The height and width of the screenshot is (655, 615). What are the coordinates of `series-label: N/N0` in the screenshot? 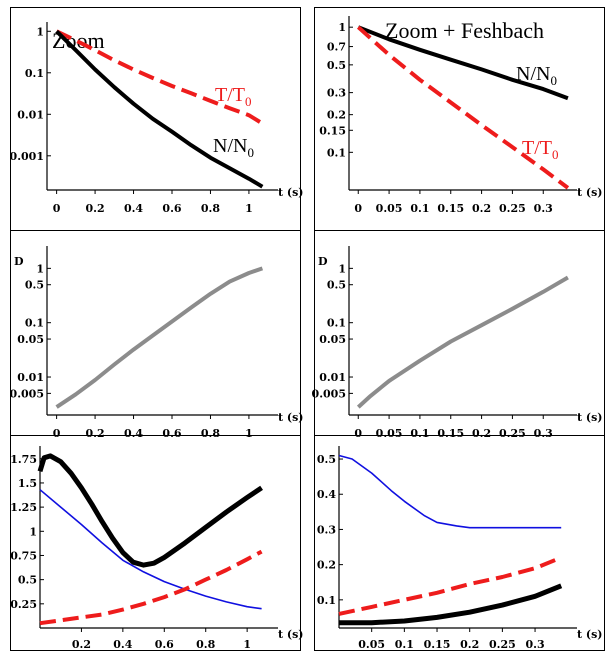 It's located at (536, 75).